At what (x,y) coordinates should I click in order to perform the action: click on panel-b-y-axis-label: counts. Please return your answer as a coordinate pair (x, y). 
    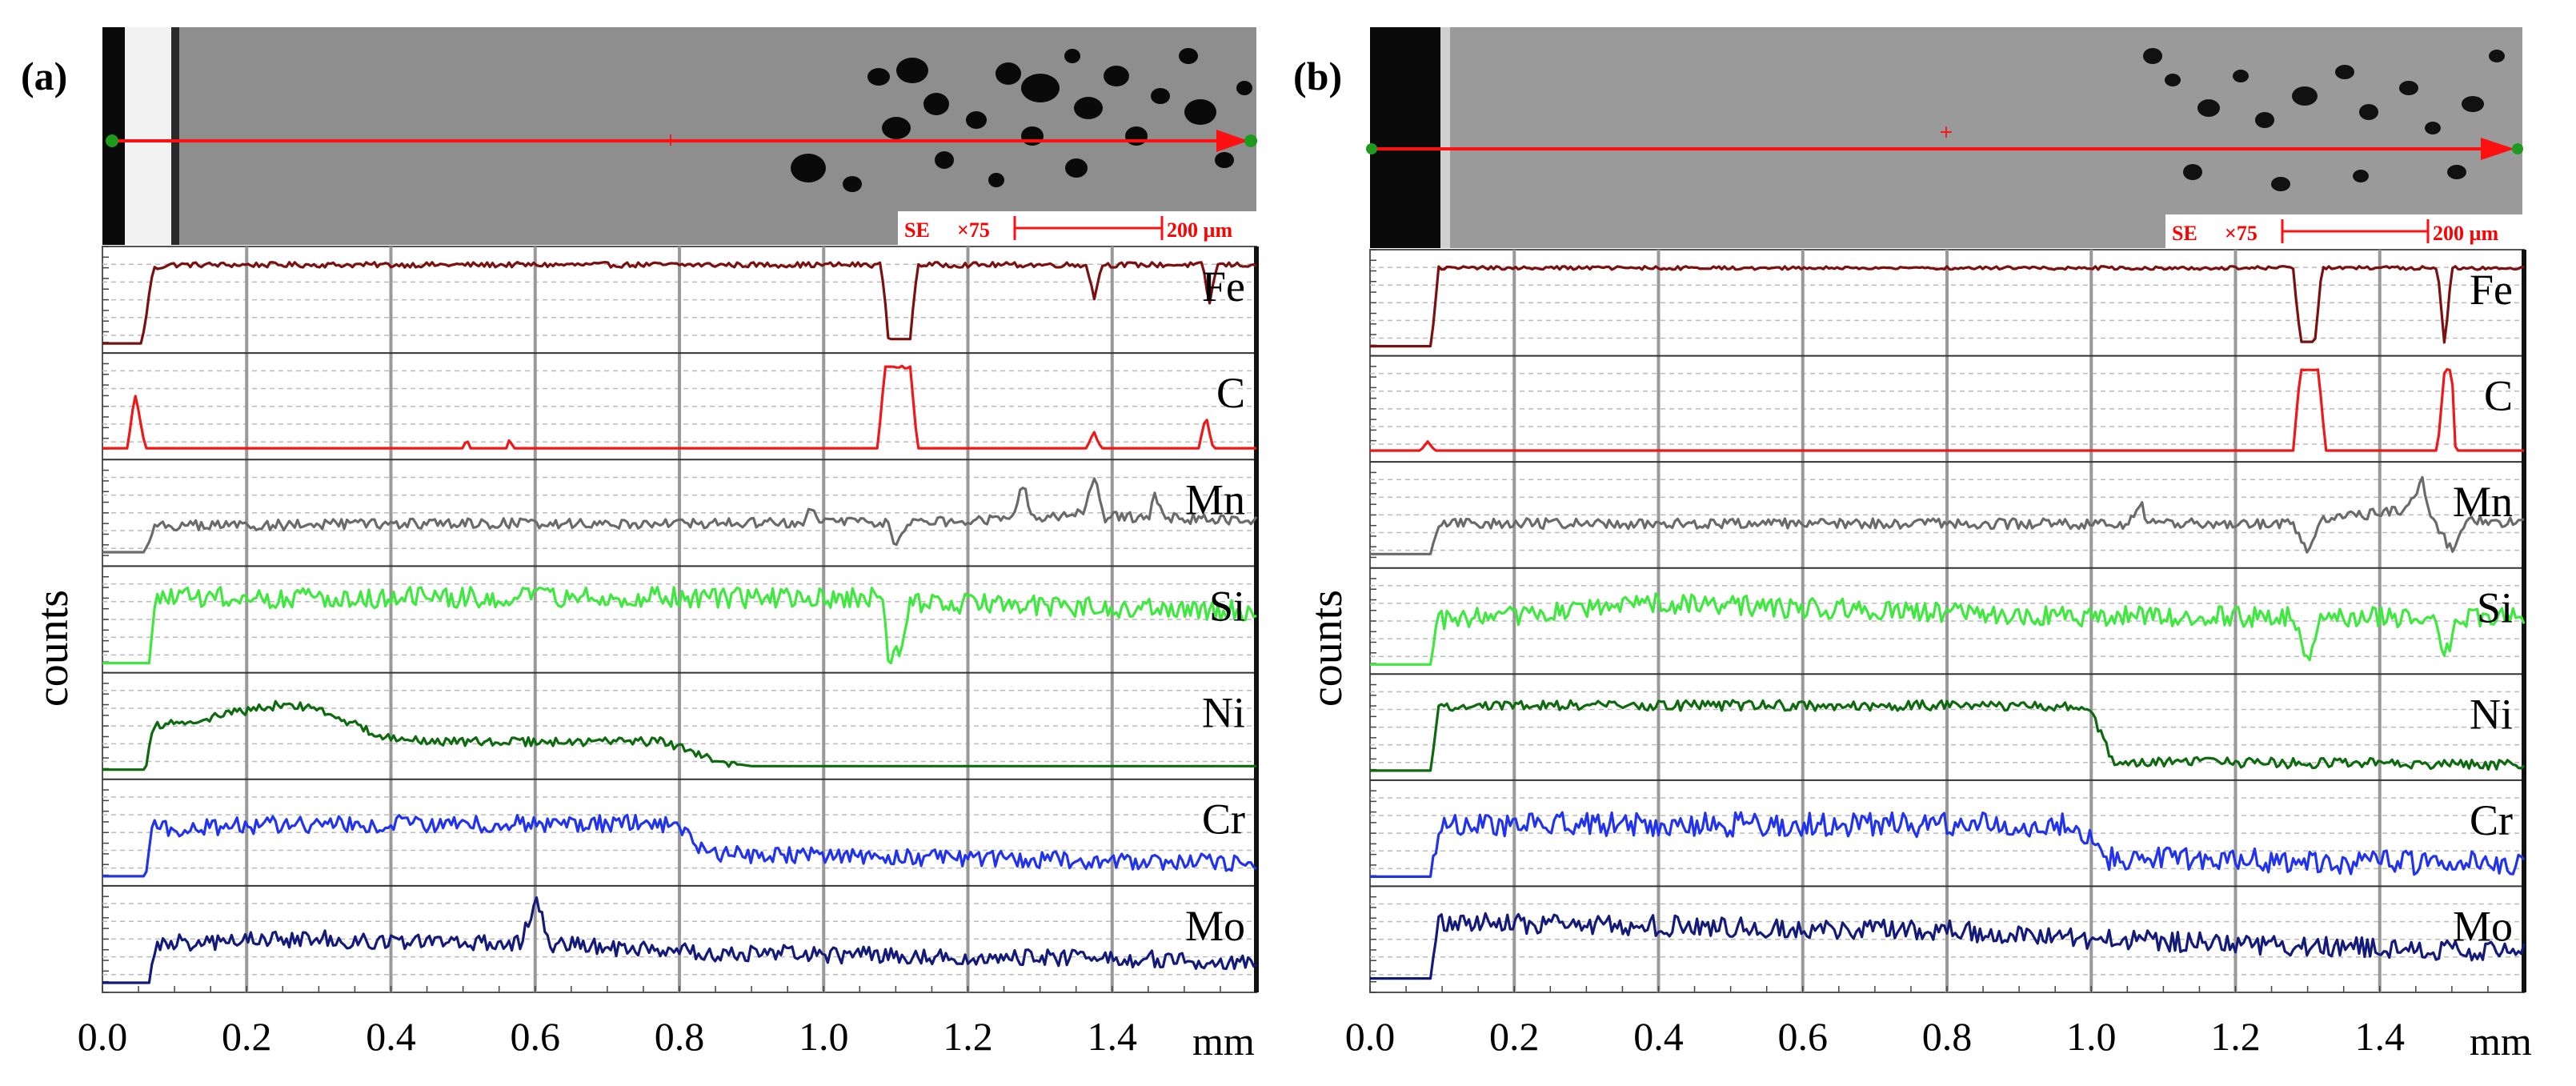
    Looking at the image, I should click on (1327, 648).